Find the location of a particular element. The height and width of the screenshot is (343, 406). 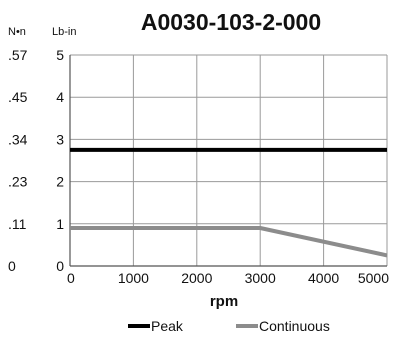

legend: Peak Continuous is located at coordinates (229, 326).